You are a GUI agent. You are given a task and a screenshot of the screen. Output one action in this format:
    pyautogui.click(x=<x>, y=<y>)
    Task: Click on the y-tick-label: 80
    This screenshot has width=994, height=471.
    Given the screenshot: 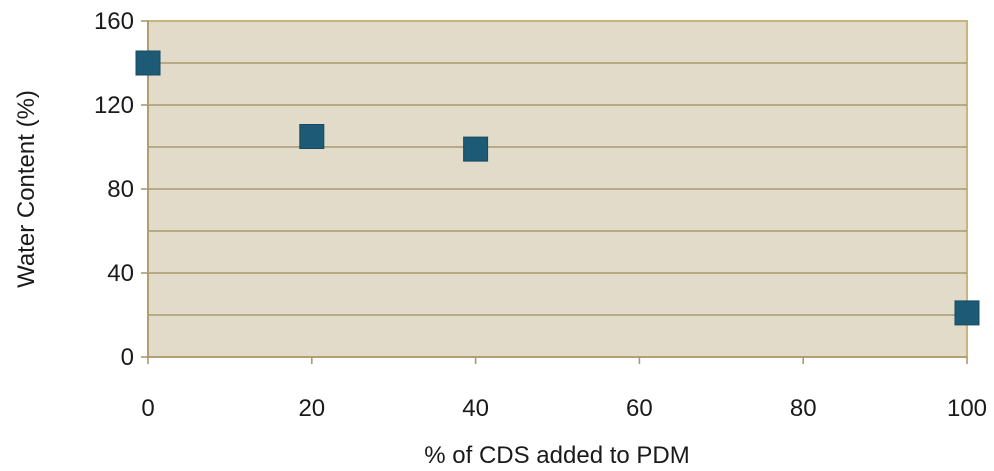 What is the action you would take?
    pyautogui.click(x=120, y=189)
    